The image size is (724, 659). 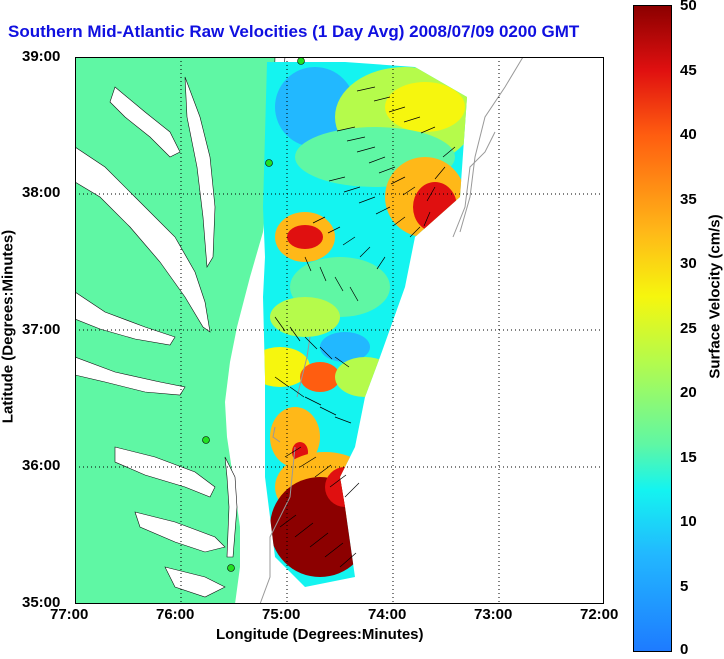 I want to click on x-tick-label: 73:00, so click(x=493, y=614).